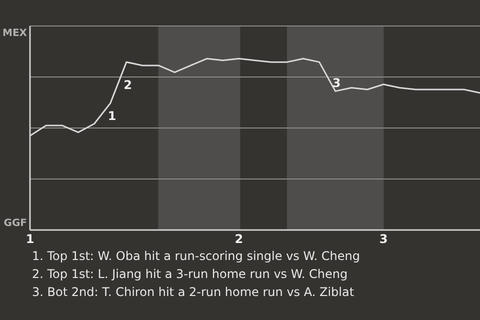  What do you see at coordinates (190, 274) in the screenshot?
I see `text: 2. Top 1st: L. Jiang hit a 3-run home run vs W. Cheng` at bounding box center [190, 274].